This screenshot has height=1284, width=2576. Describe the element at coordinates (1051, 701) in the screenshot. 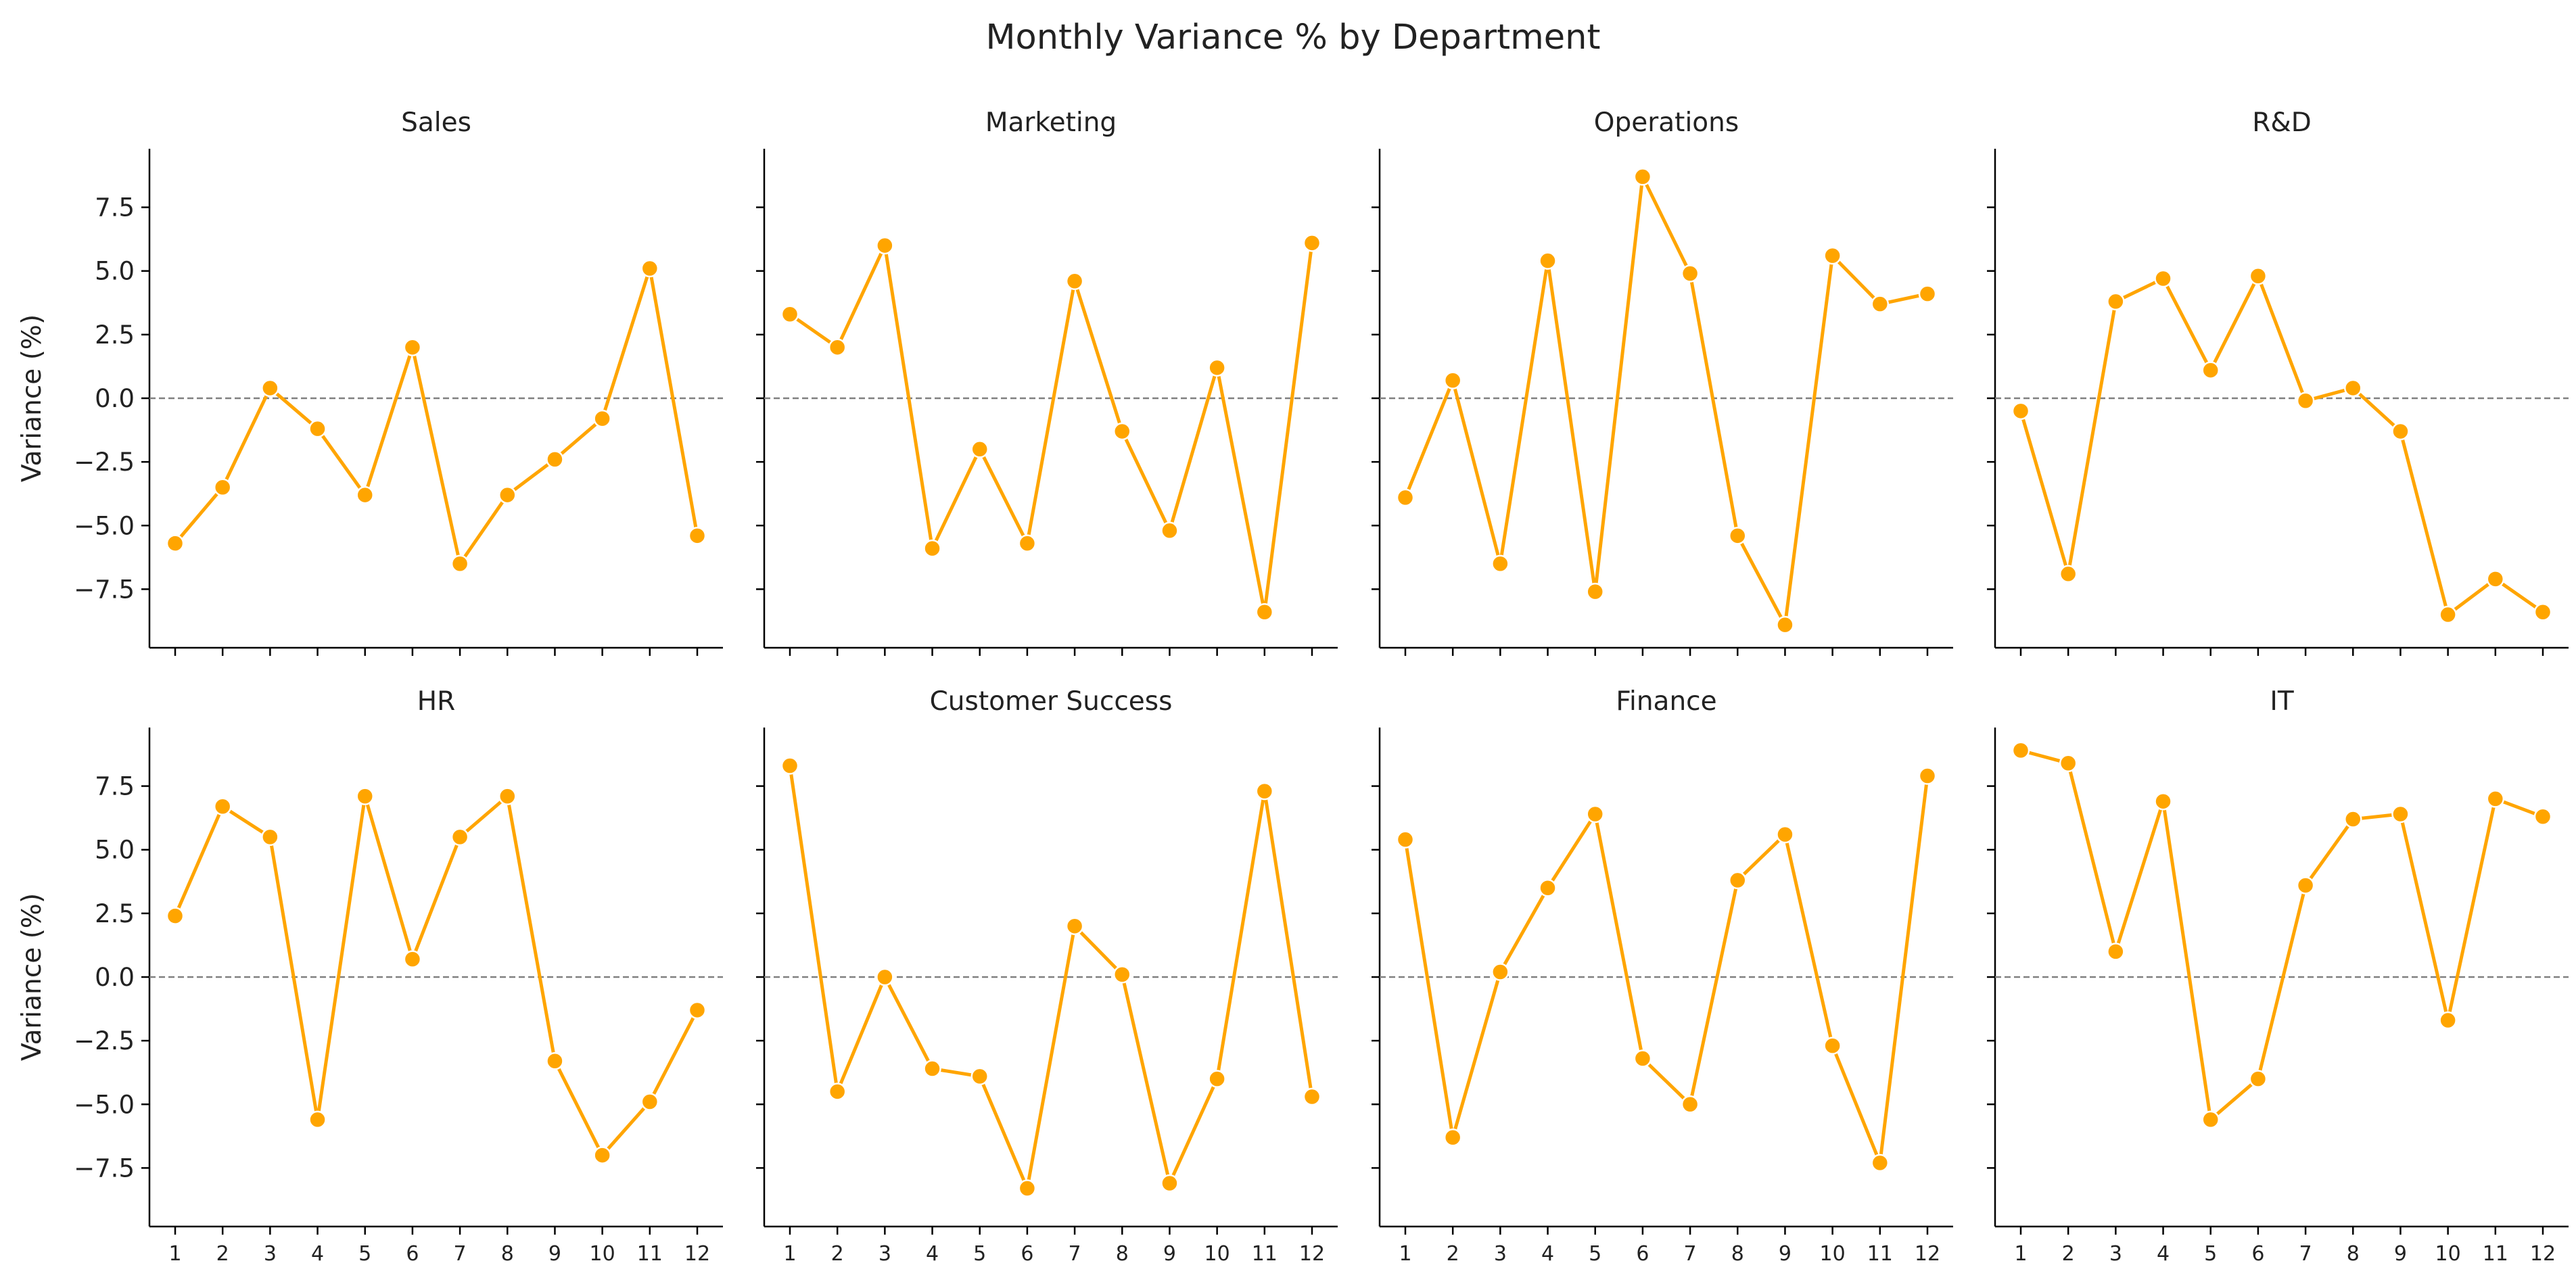

I see `panel-title: Customer Success` at that location.